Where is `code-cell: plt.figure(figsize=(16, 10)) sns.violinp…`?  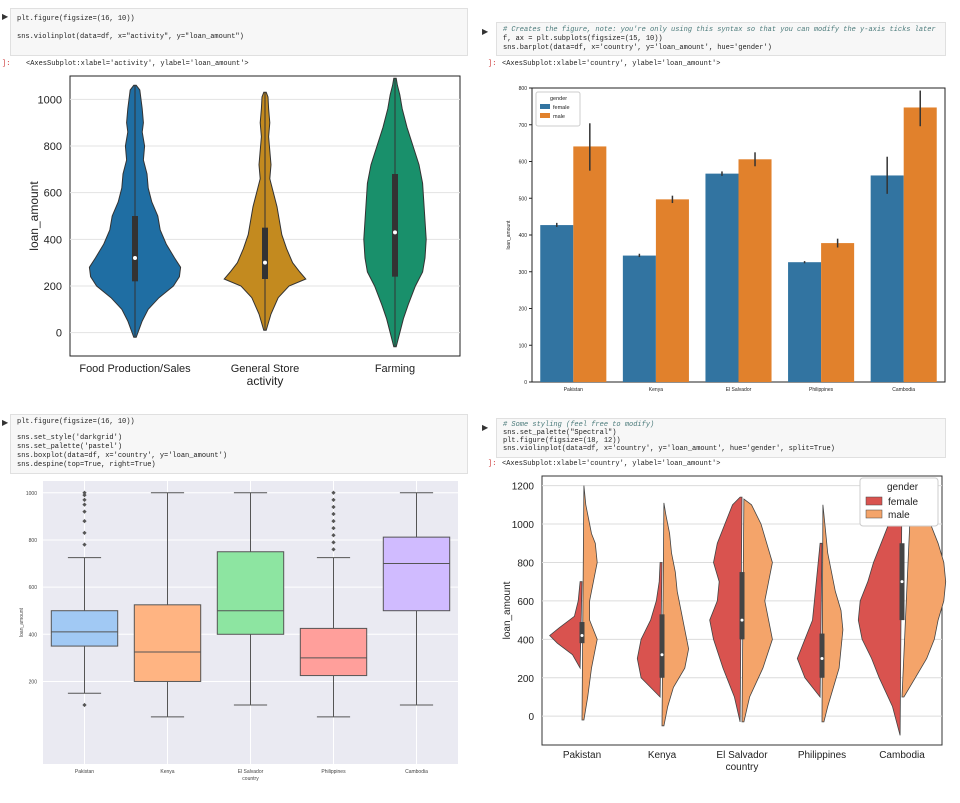
code-cell: plt.figure(figsize=(16, 10)) sns.violinp… is located at coordinates (239, 32).